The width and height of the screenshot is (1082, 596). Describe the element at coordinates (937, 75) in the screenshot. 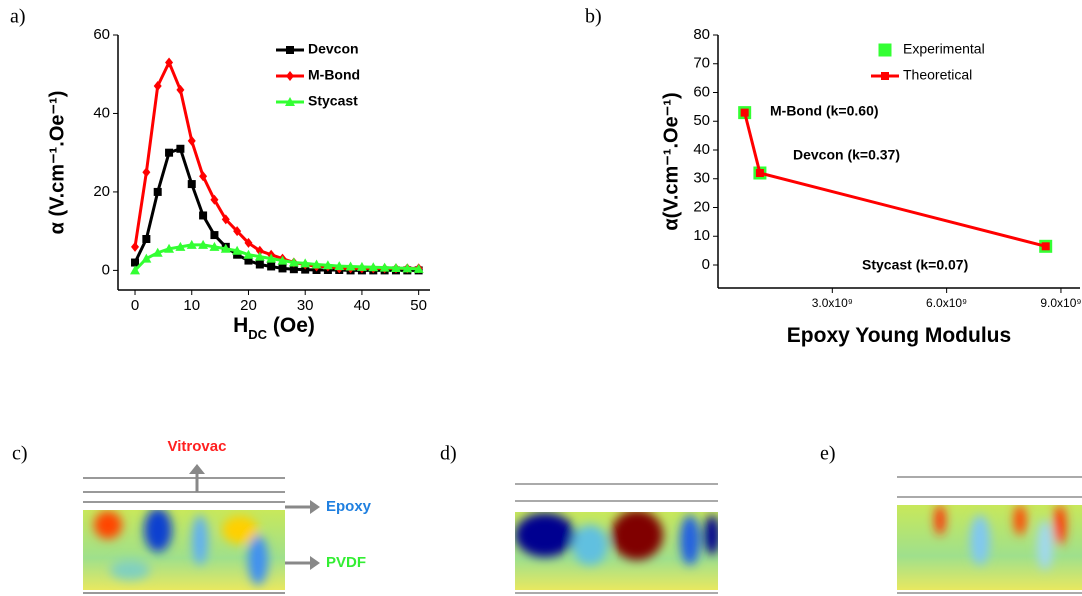

I see `legend-label: Theoretical` at that location.